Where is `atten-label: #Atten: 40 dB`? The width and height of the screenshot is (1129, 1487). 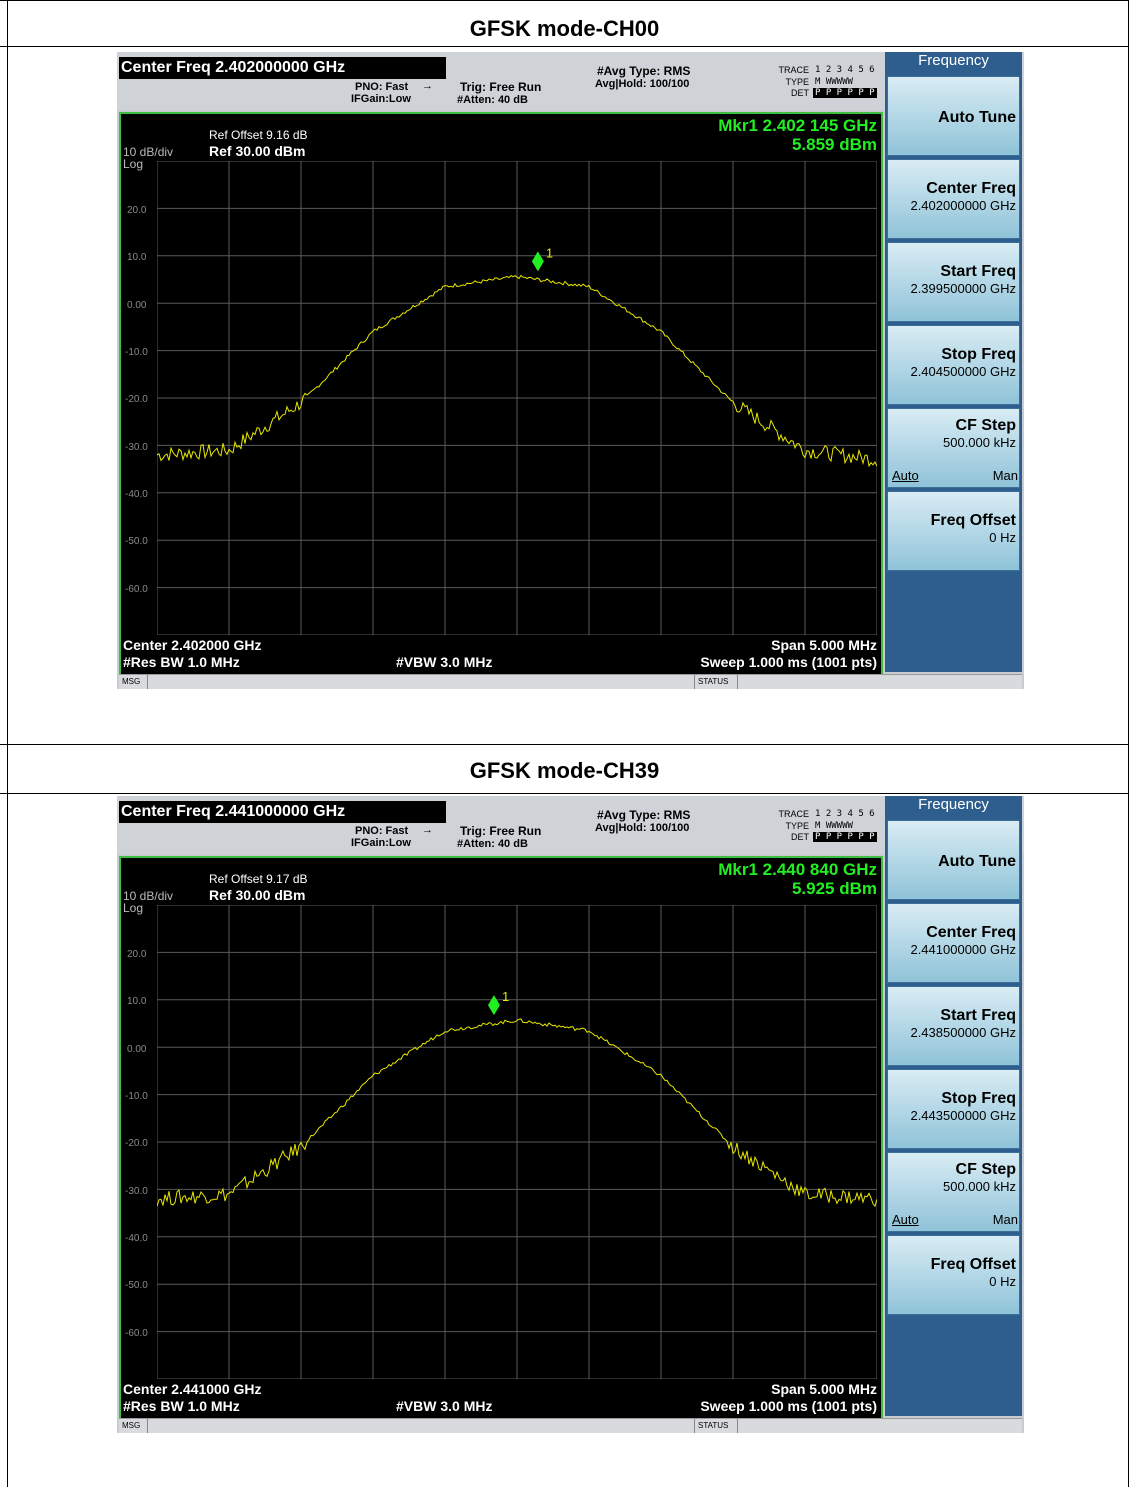
atten-label: #Atten: 40 dB is located at coordinates (492, 844).